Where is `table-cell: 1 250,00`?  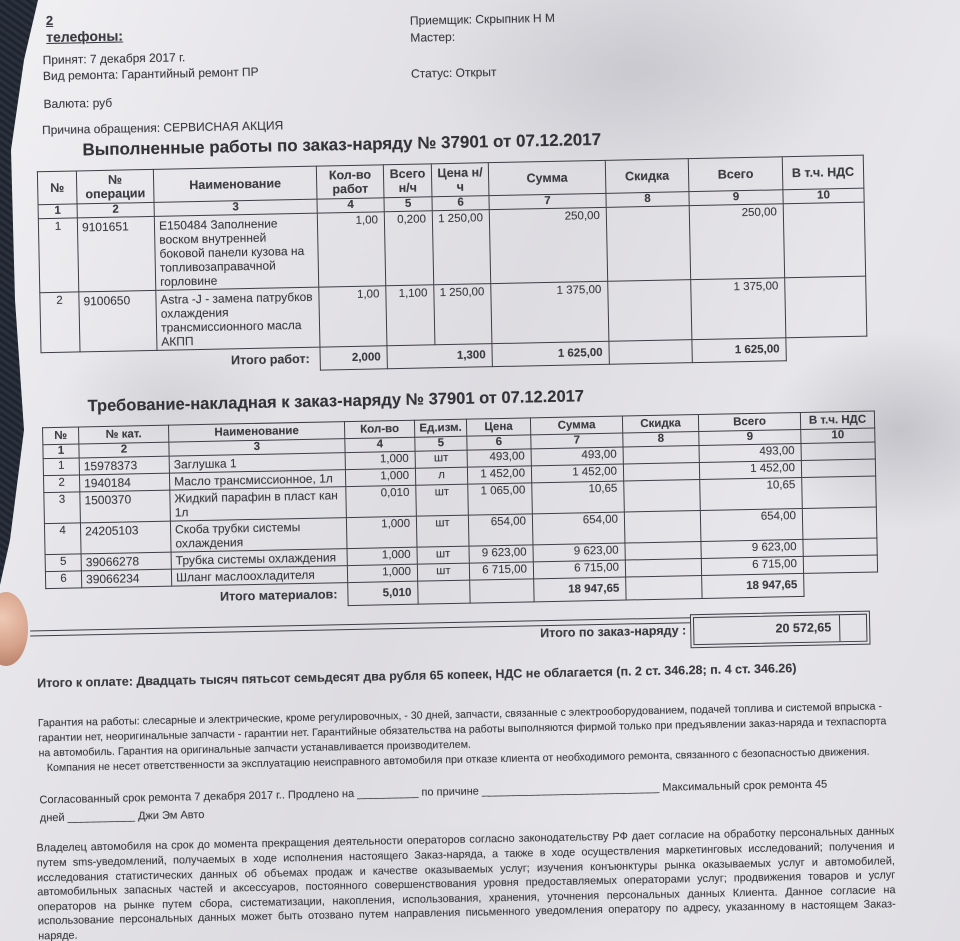
table-cell: 1 250,00 is located at coordinates (461, 247).